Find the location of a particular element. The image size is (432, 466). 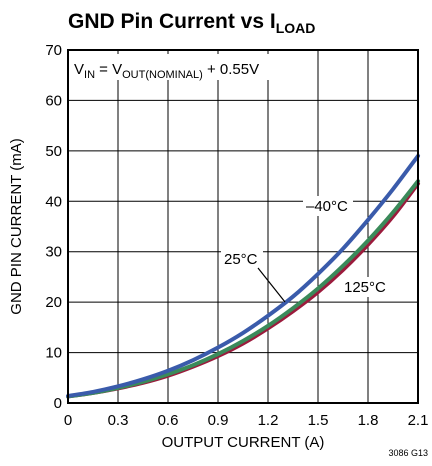

y-tick-label: 70 is located at coordinates (53, 50).